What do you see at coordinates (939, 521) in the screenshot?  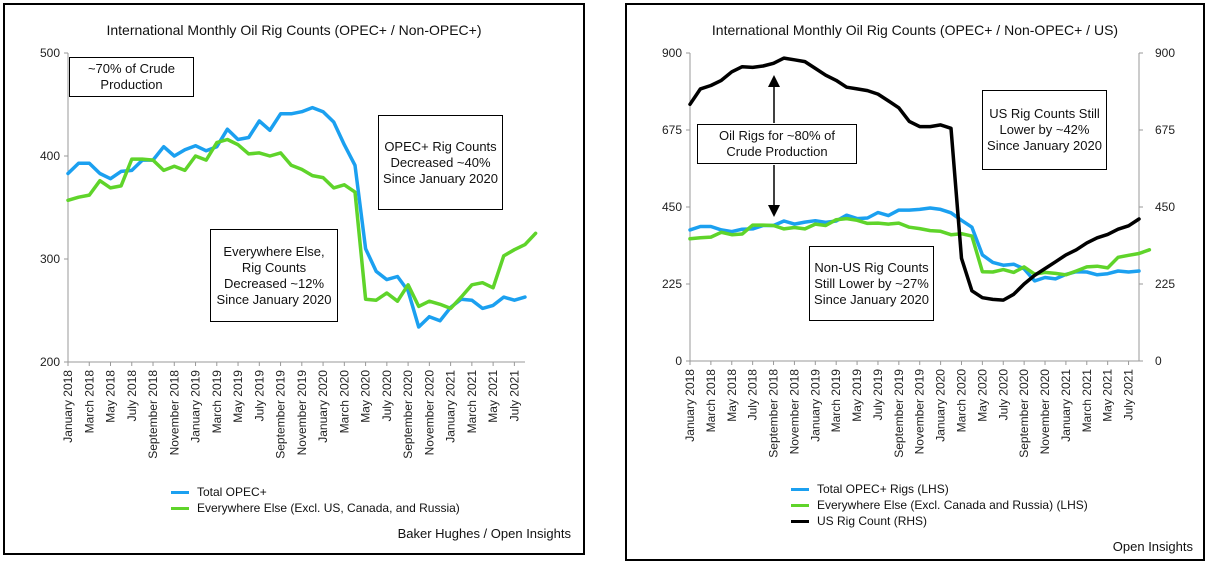 I see `legend-item: US Rig Count (RHS)` at bounding box center [939, 521].